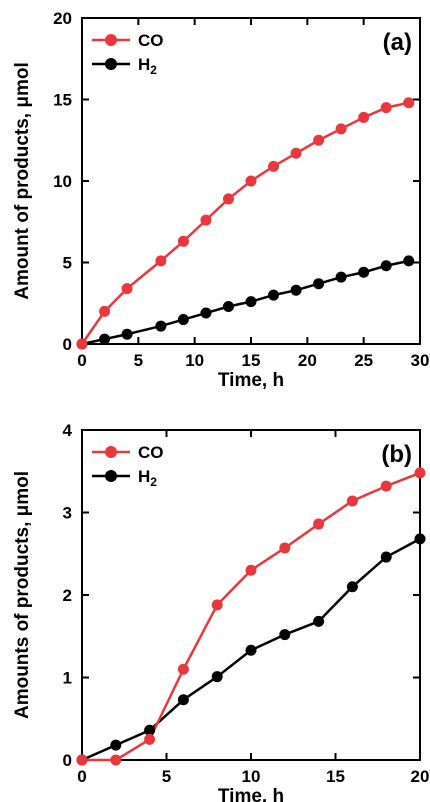 The height and width of the screenshot is (802, 430). What do you see at coordinates (62, 18) in the screenshot?
I see `y-tick-label: 20` at bounding box center [62, 18].